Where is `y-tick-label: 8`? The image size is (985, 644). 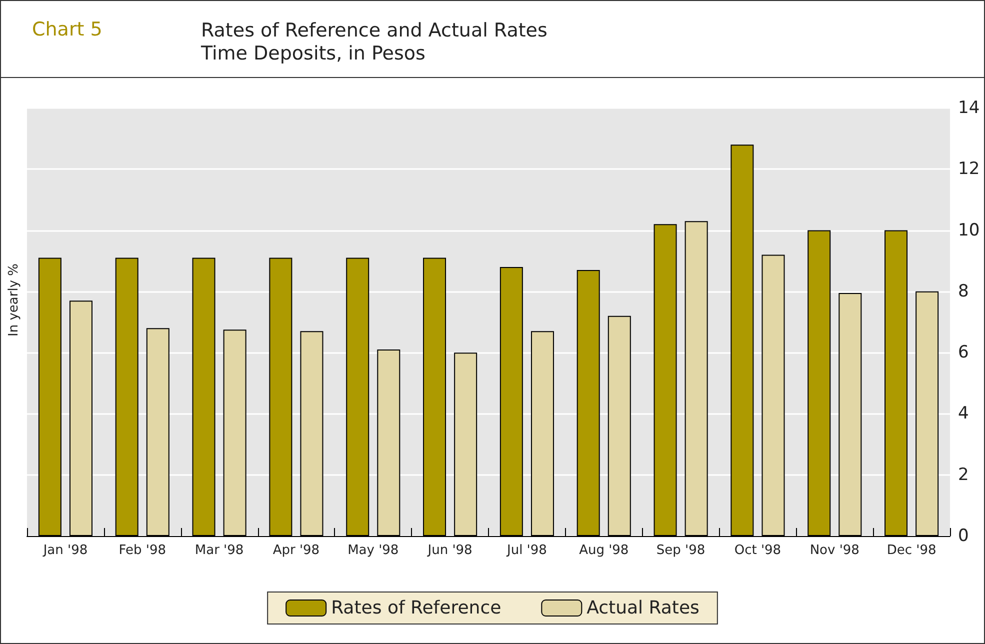
y-tick-label: 8 is located at coordinates (963, 291).